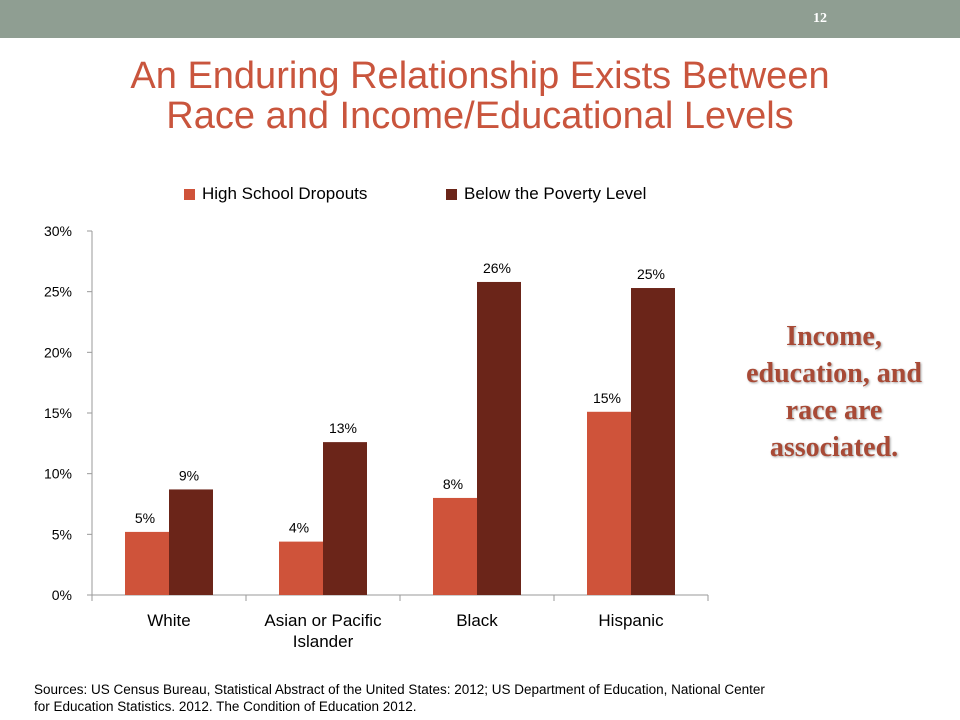 This screenshot has width=960, height=720. I want to click on title-line: An Enduring Relationship Exists Between, so click(480, 76).